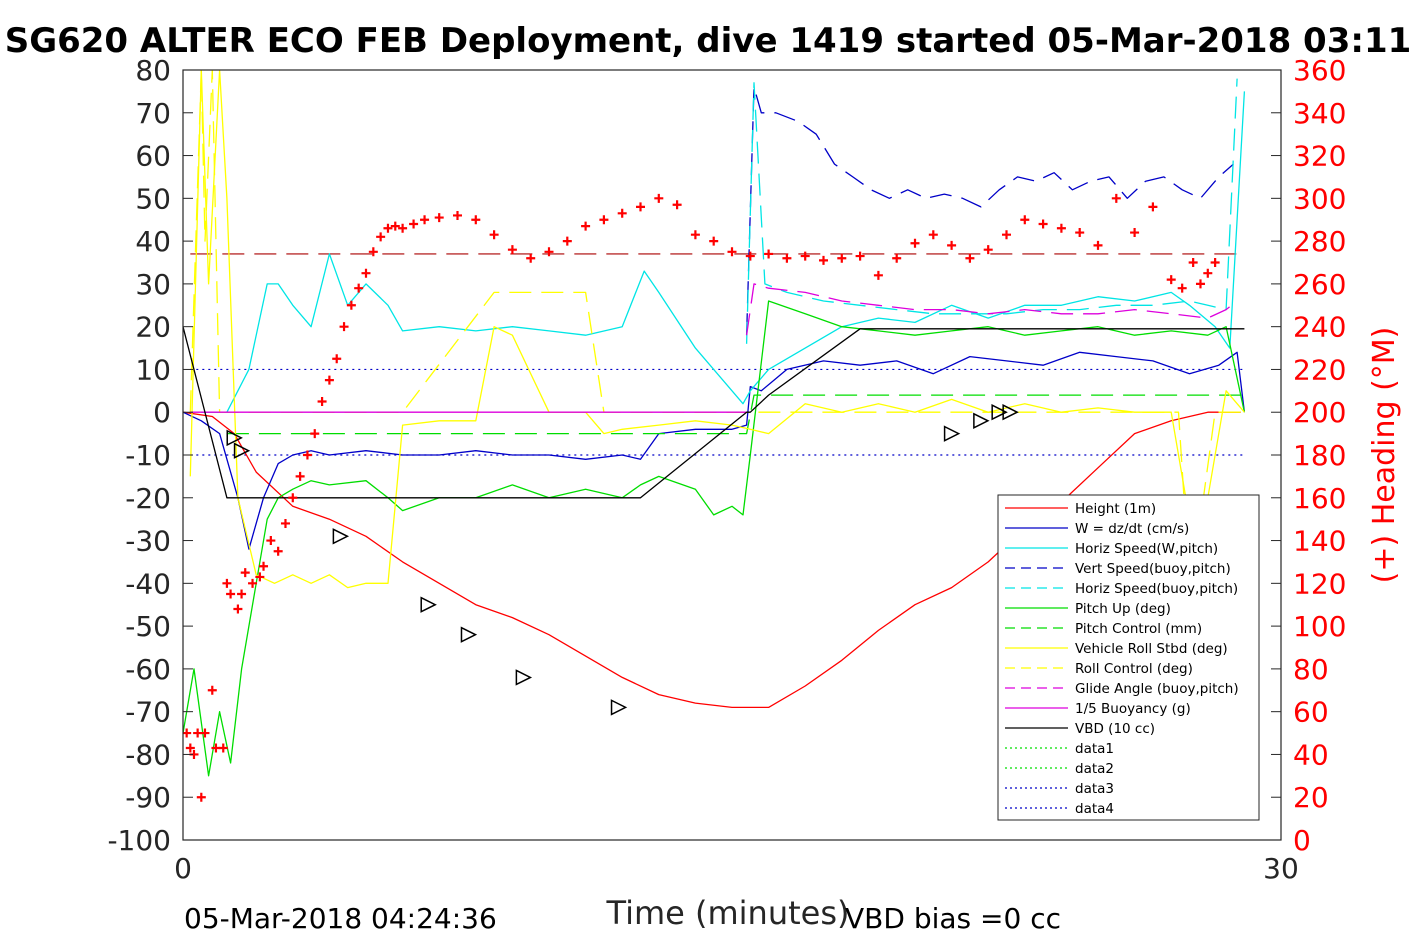  Describe the element at coordinates (1319, 113) in the screenshot. I see `y-tick-label-right: 340` at that location.